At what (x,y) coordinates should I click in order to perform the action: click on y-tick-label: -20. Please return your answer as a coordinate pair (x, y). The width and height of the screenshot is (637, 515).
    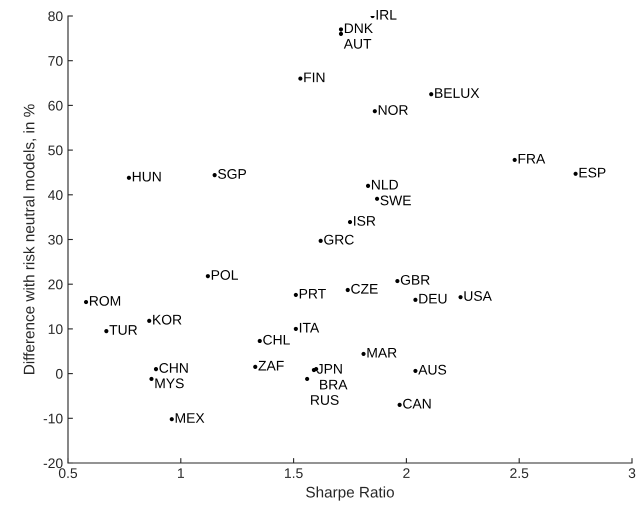
    Looking at the image, I should click on (53, 463).